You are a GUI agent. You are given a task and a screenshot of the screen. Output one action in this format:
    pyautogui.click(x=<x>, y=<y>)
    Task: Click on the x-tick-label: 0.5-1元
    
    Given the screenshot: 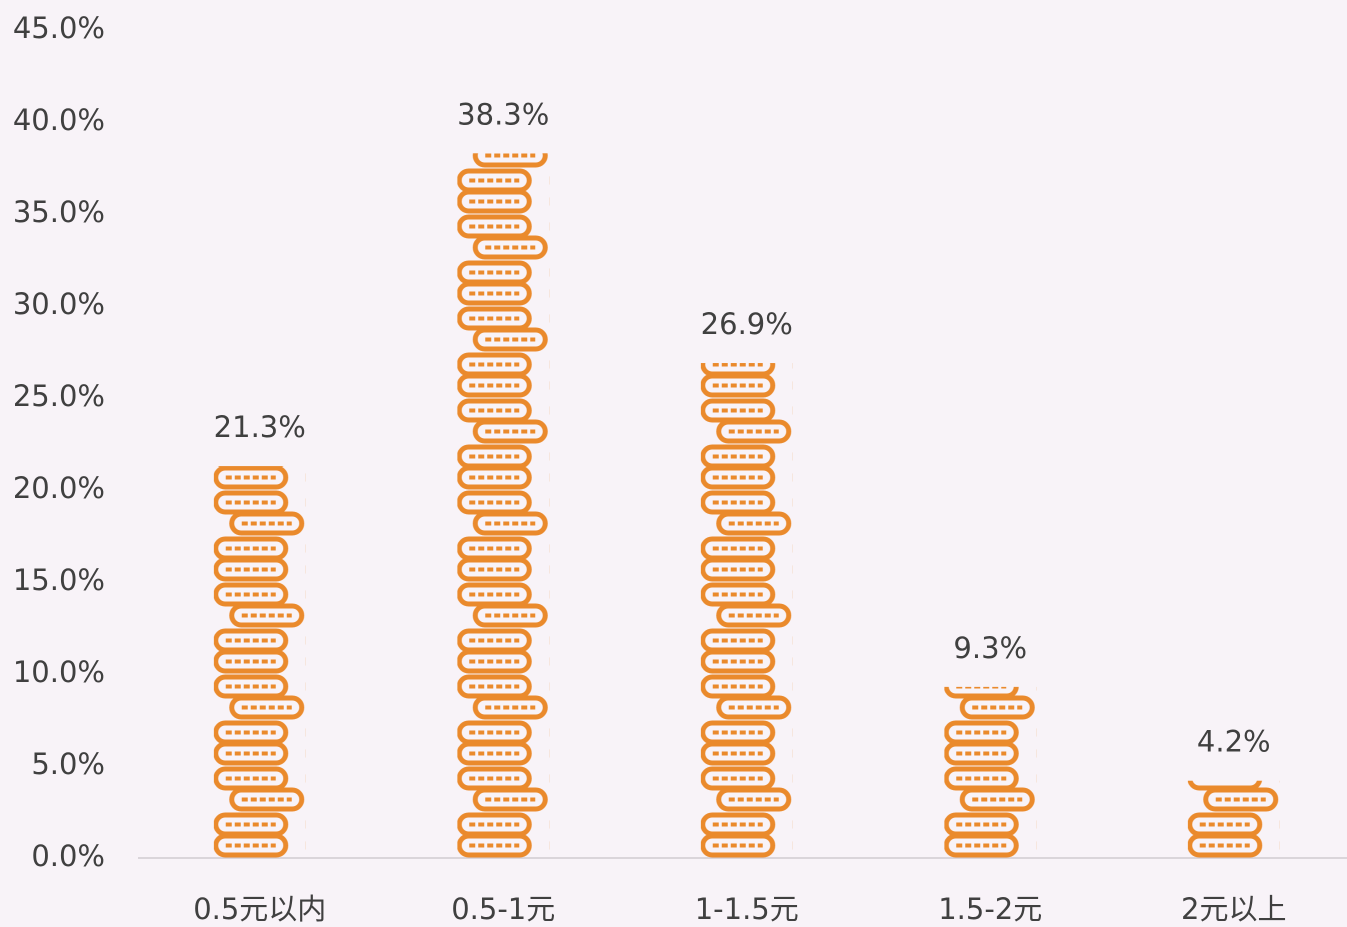 What is the action you would take?
    pyautogui.click(x=503, y=909)
    